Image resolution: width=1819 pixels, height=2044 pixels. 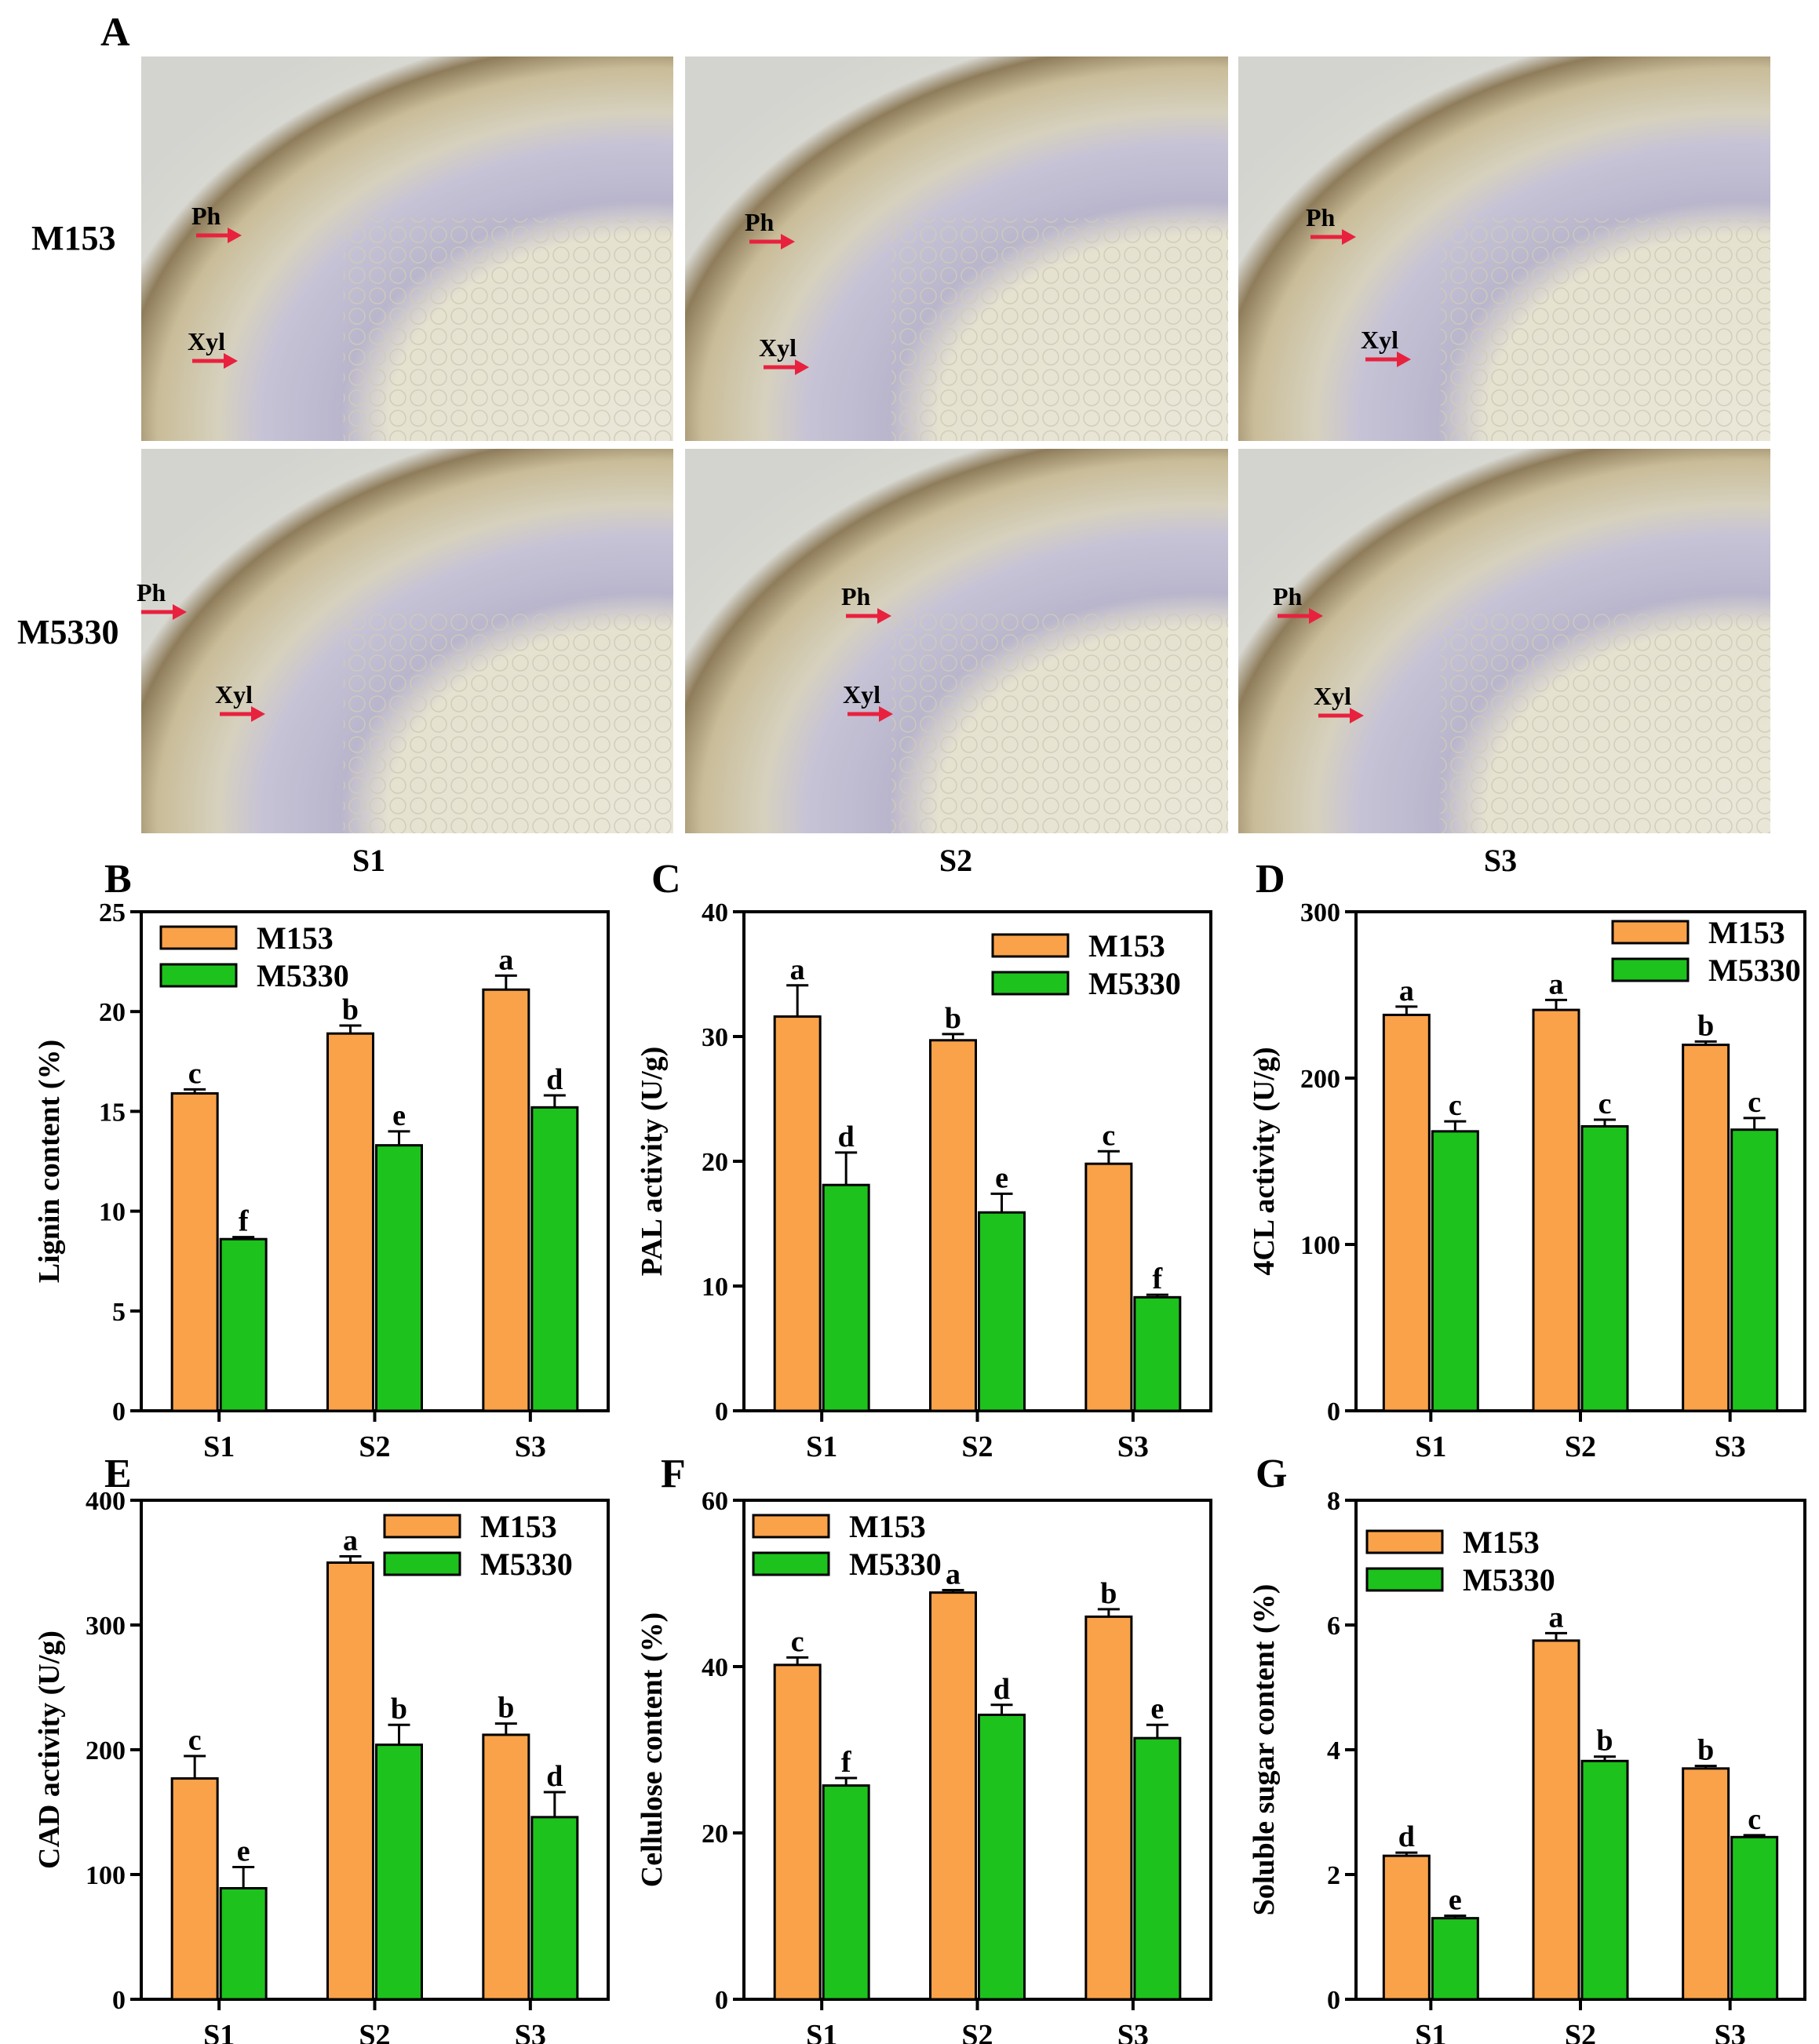 I want to click on y-tick-label: 60, so click(x=715, y=1501).